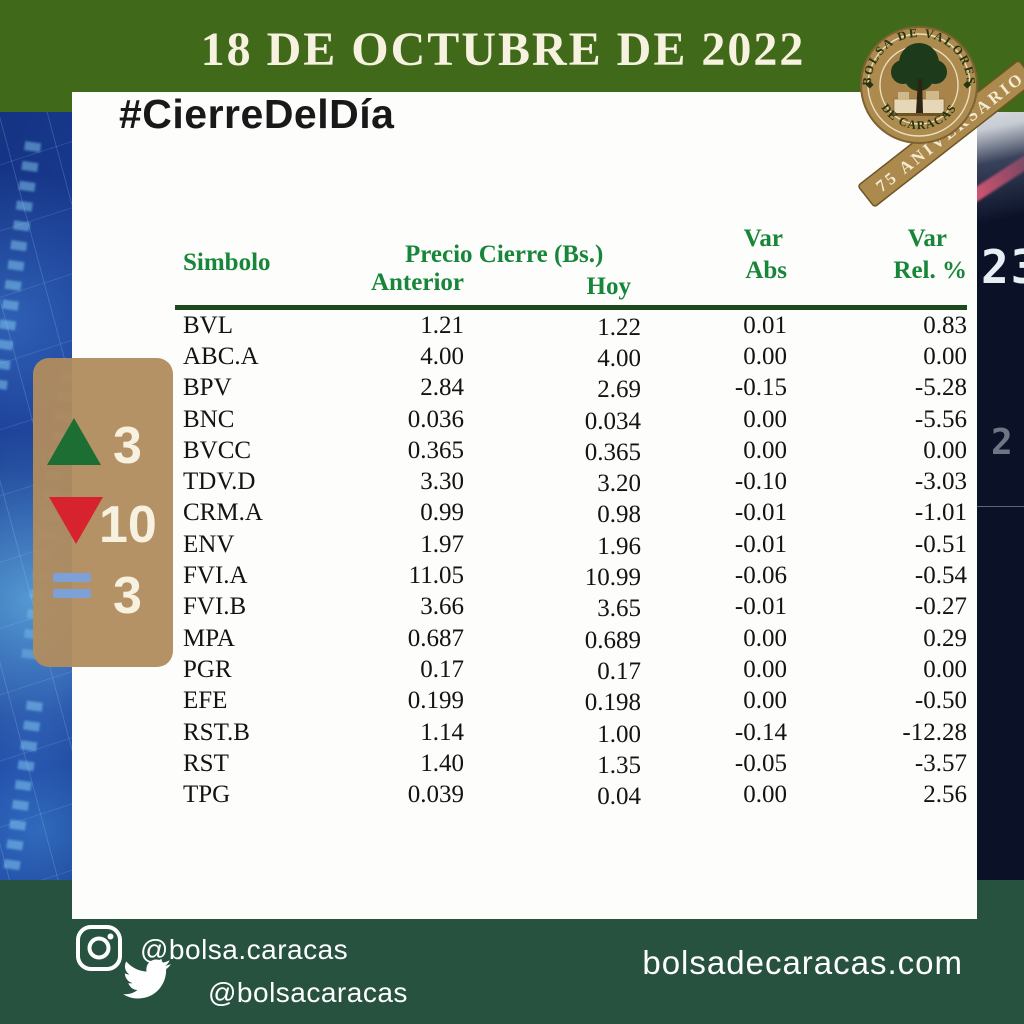  Describe the element at coordinates (216, 732) in the screenshot. I see `symbol-cell: RST.B` at that location.